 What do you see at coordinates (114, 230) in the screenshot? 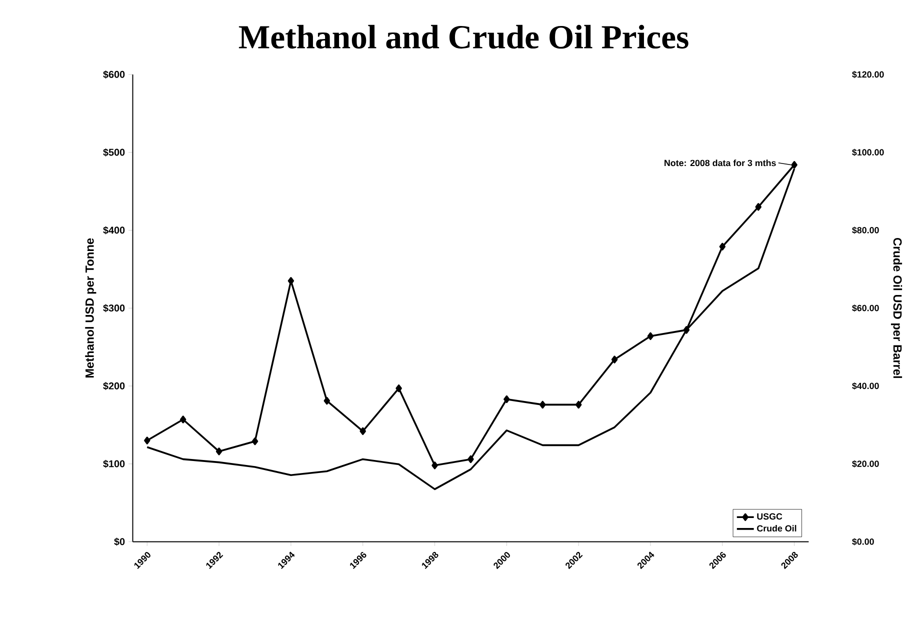
I see `y-tick-label: $400` at bounding box center [114, 230].